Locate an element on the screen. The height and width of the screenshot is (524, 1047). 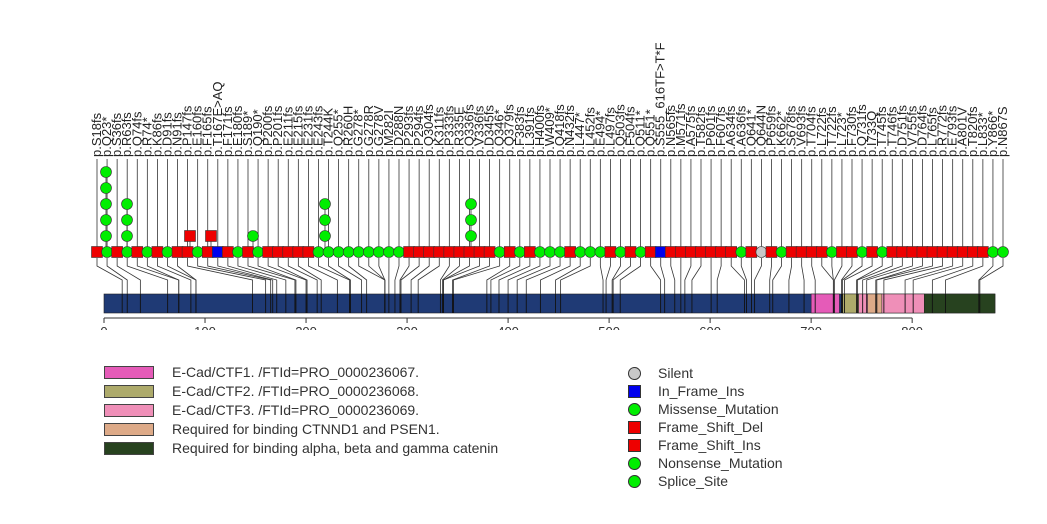
mutation-label: p.S189* is located at coordinates (247, 134).